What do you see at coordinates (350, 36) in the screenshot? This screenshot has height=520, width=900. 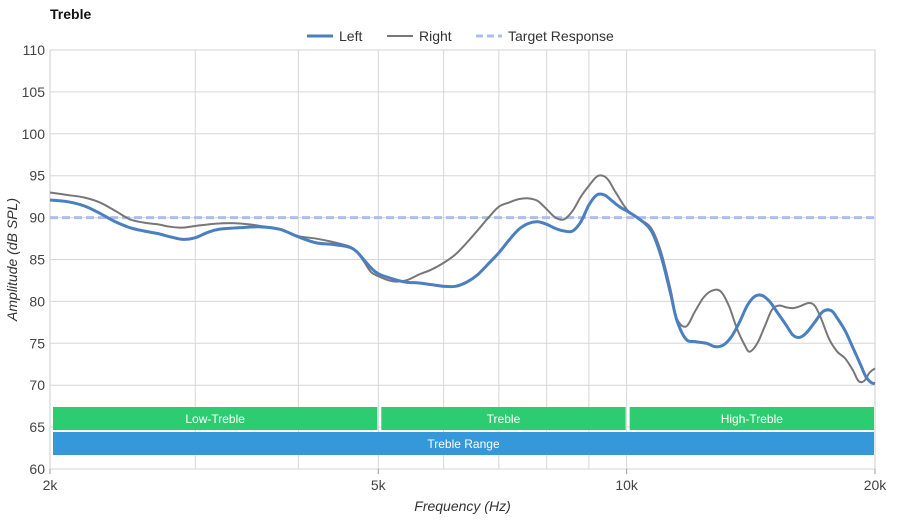 I see `legend-label-left: Left` at bounding box center [350, 36].